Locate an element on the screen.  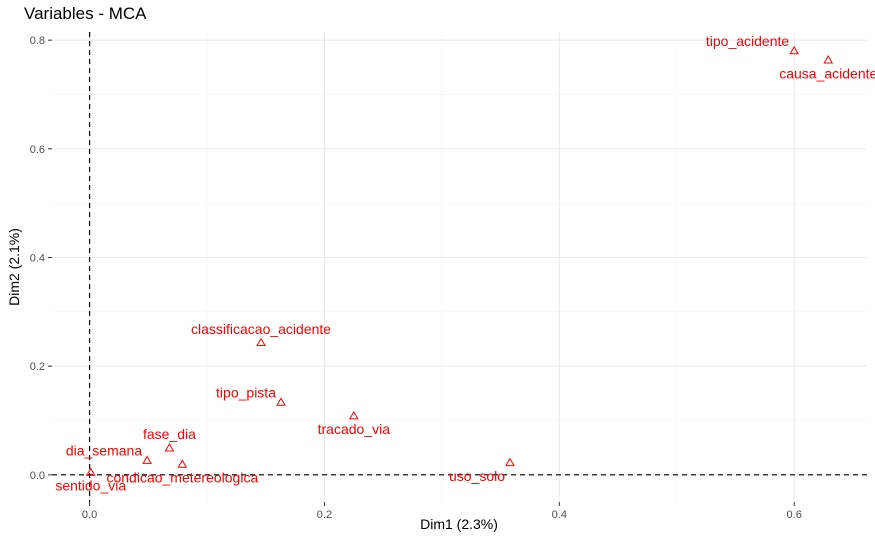
y-tick-label: 0.2 is located at coordinates (37, 367).